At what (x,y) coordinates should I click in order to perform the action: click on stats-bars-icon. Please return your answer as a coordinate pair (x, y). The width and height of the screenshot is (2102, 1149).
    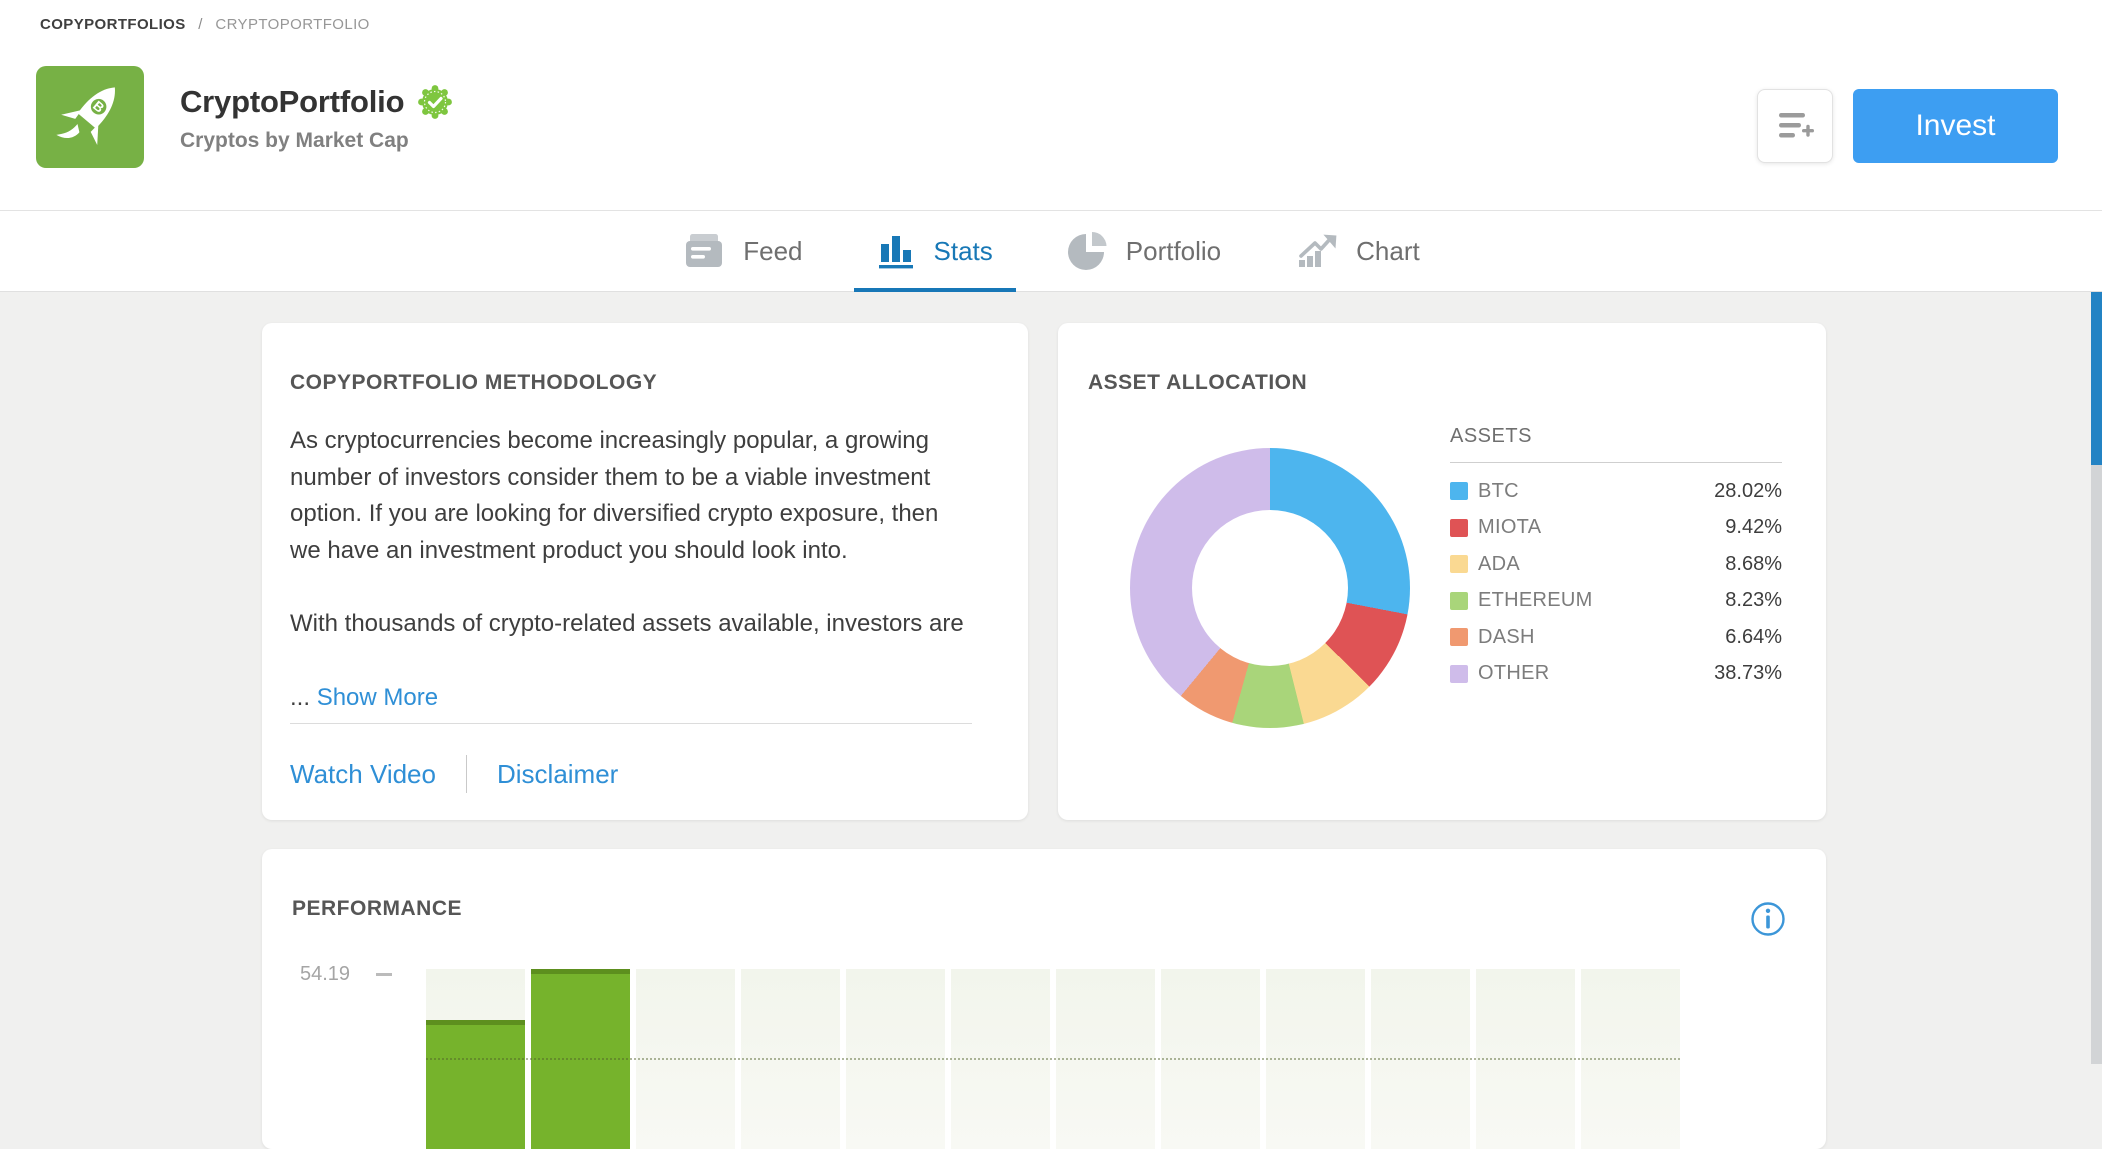
    Looking at the image, I should click on (897, 251).